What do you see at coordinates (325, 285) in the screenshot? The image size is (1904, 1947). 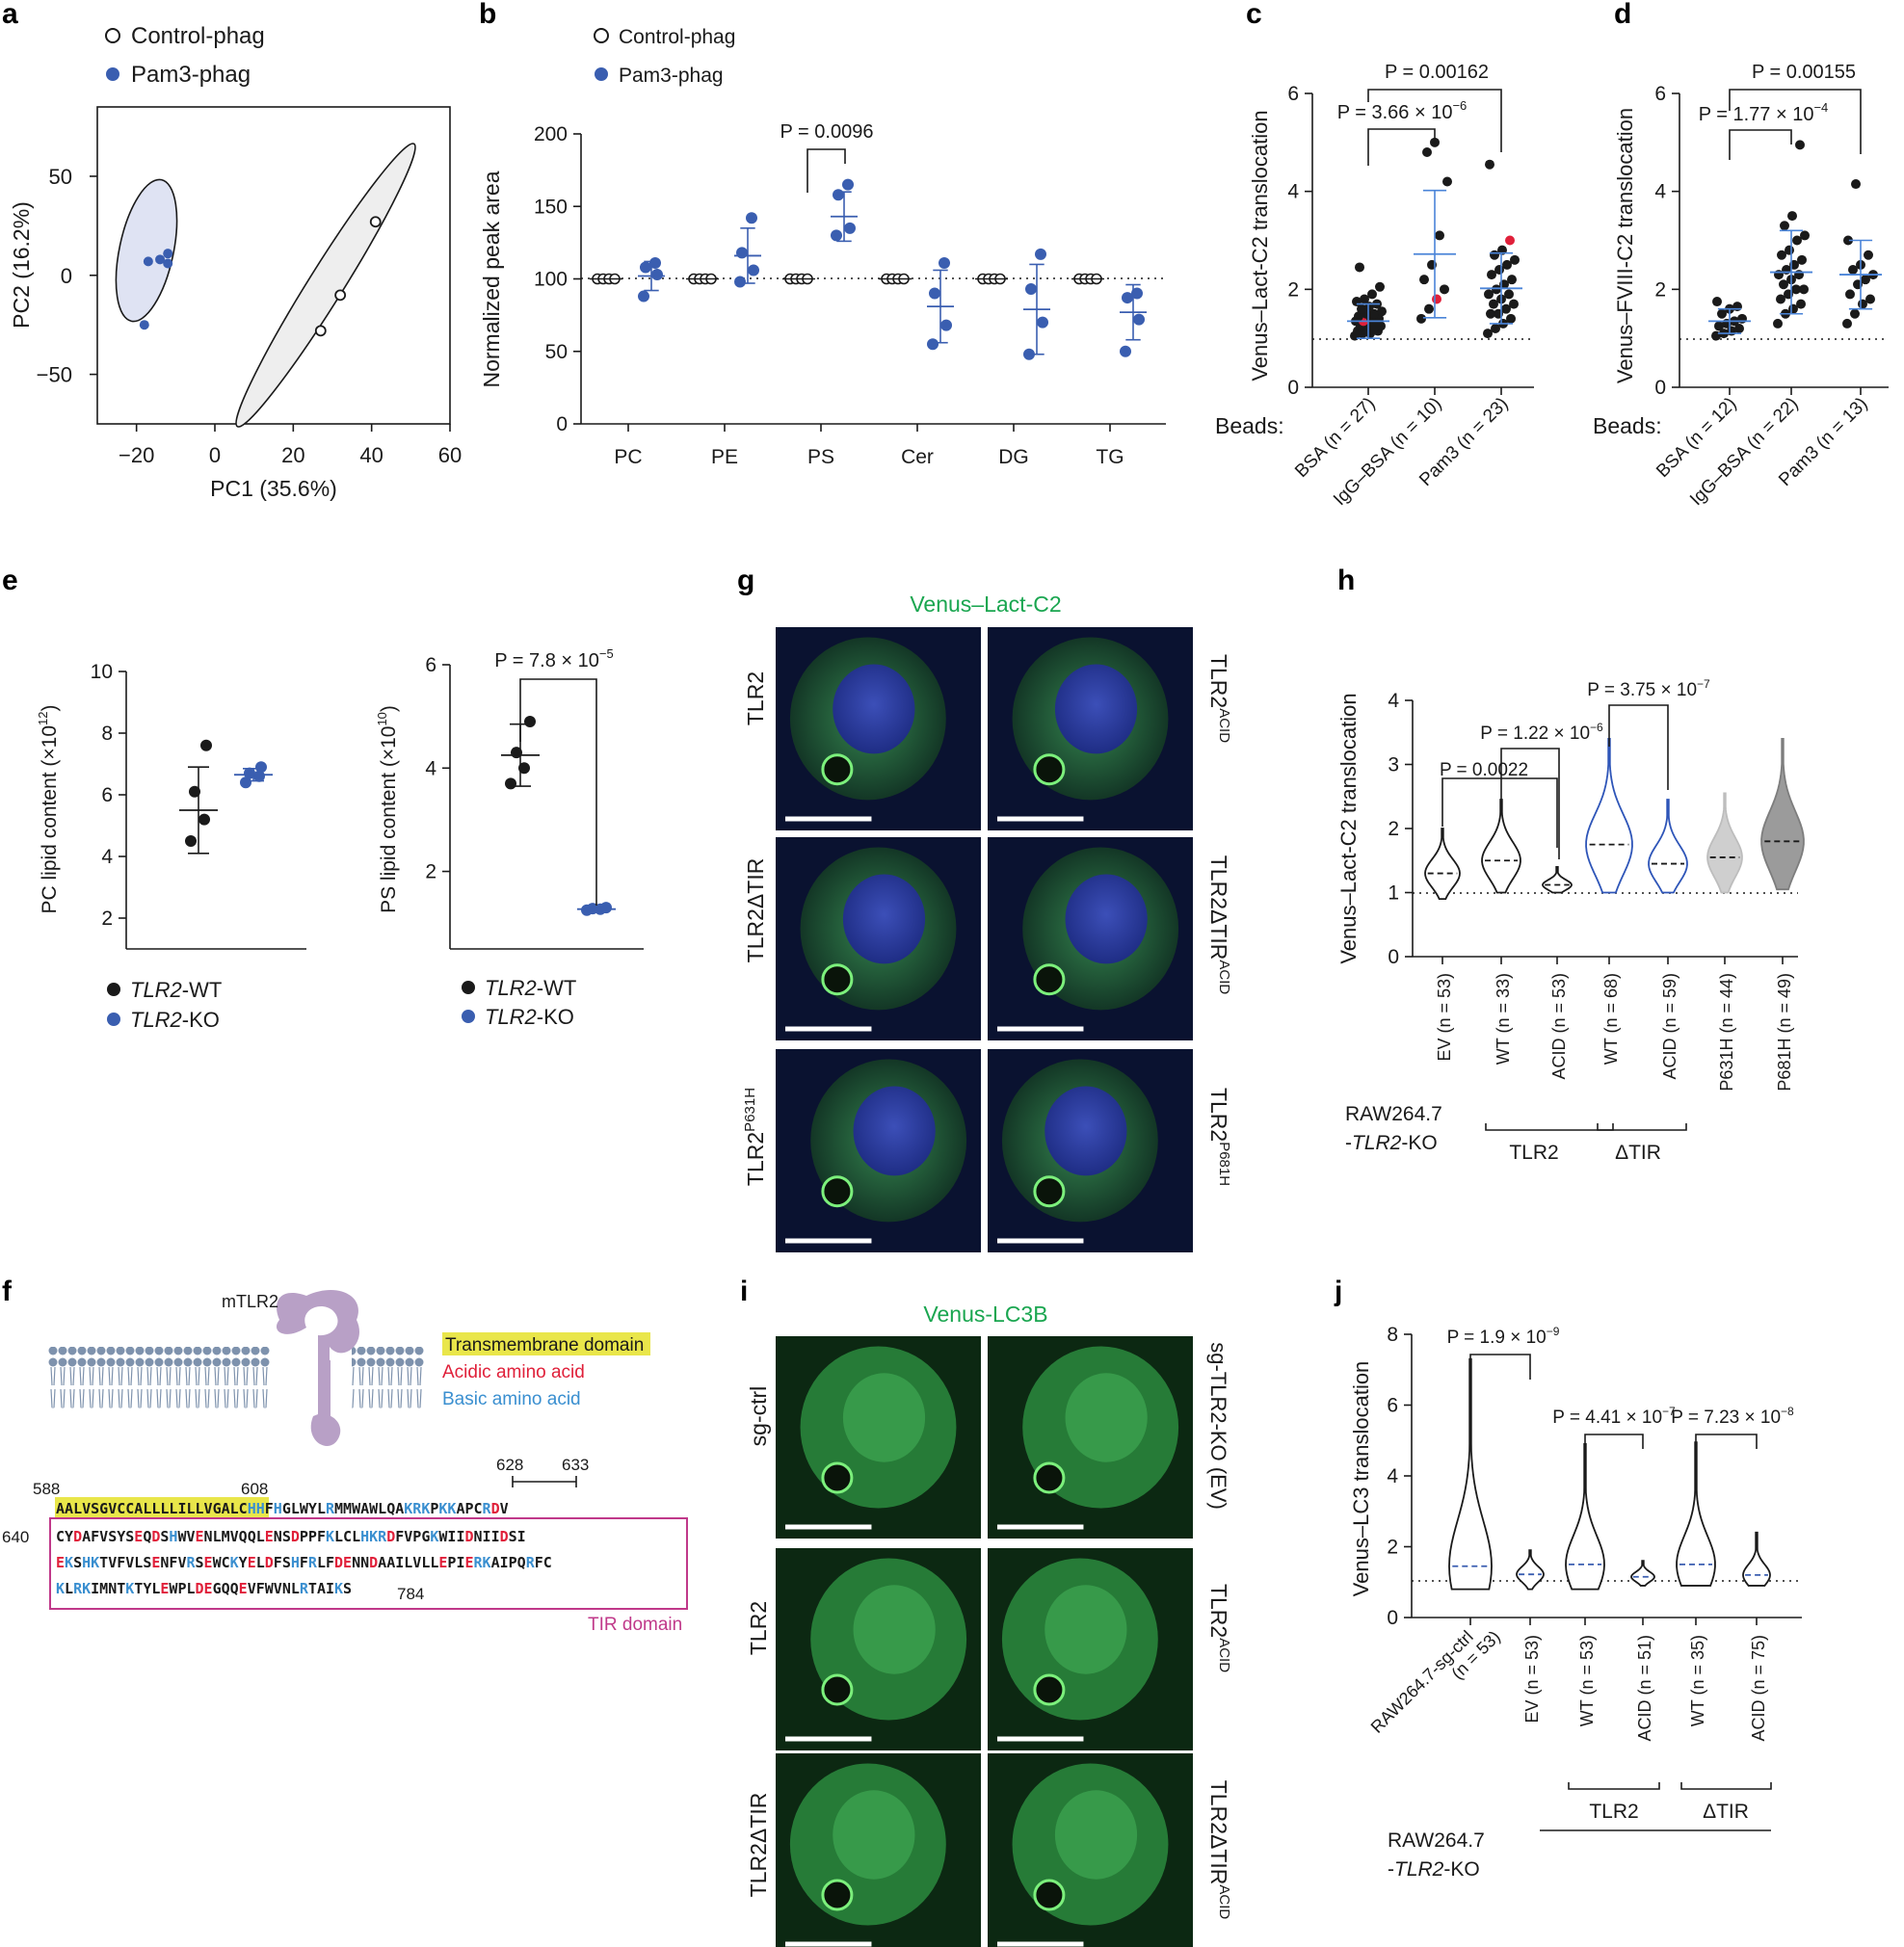 I see `control-ellipse` at bounding box center [325, 285].